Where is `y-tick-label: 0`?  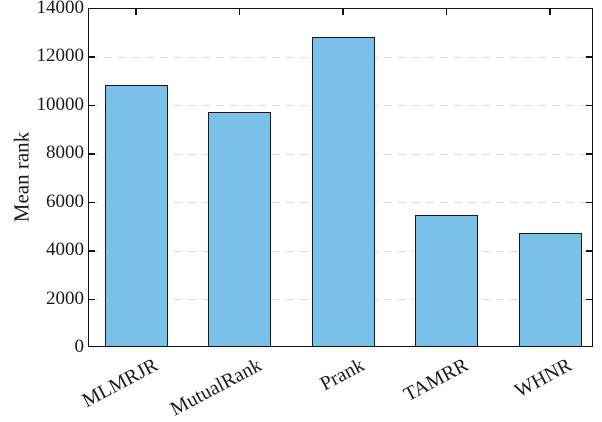
y-tick-label: 0 is located at coordinates (79, 346).